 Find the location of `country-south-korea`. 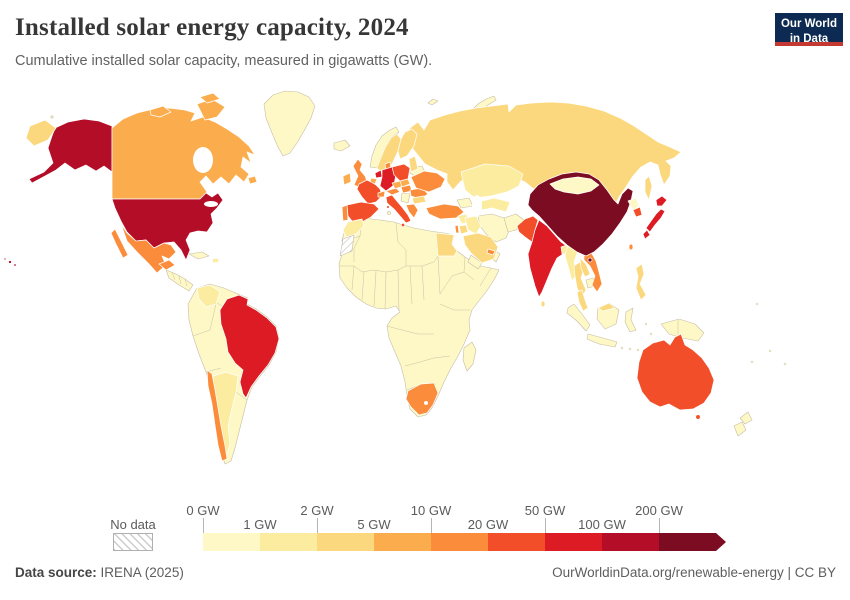

country-south-korea is located at coordinates (637, 212).